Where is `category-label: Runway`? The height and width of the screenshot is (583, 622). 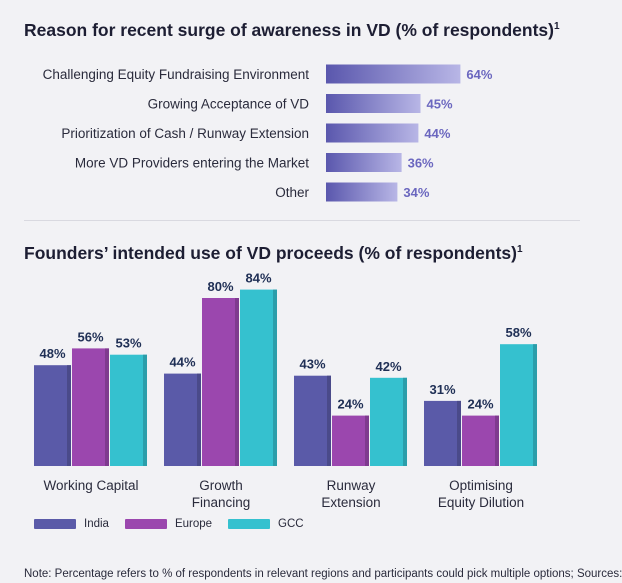
category-label: Runway is located at coordinates (351, 485).